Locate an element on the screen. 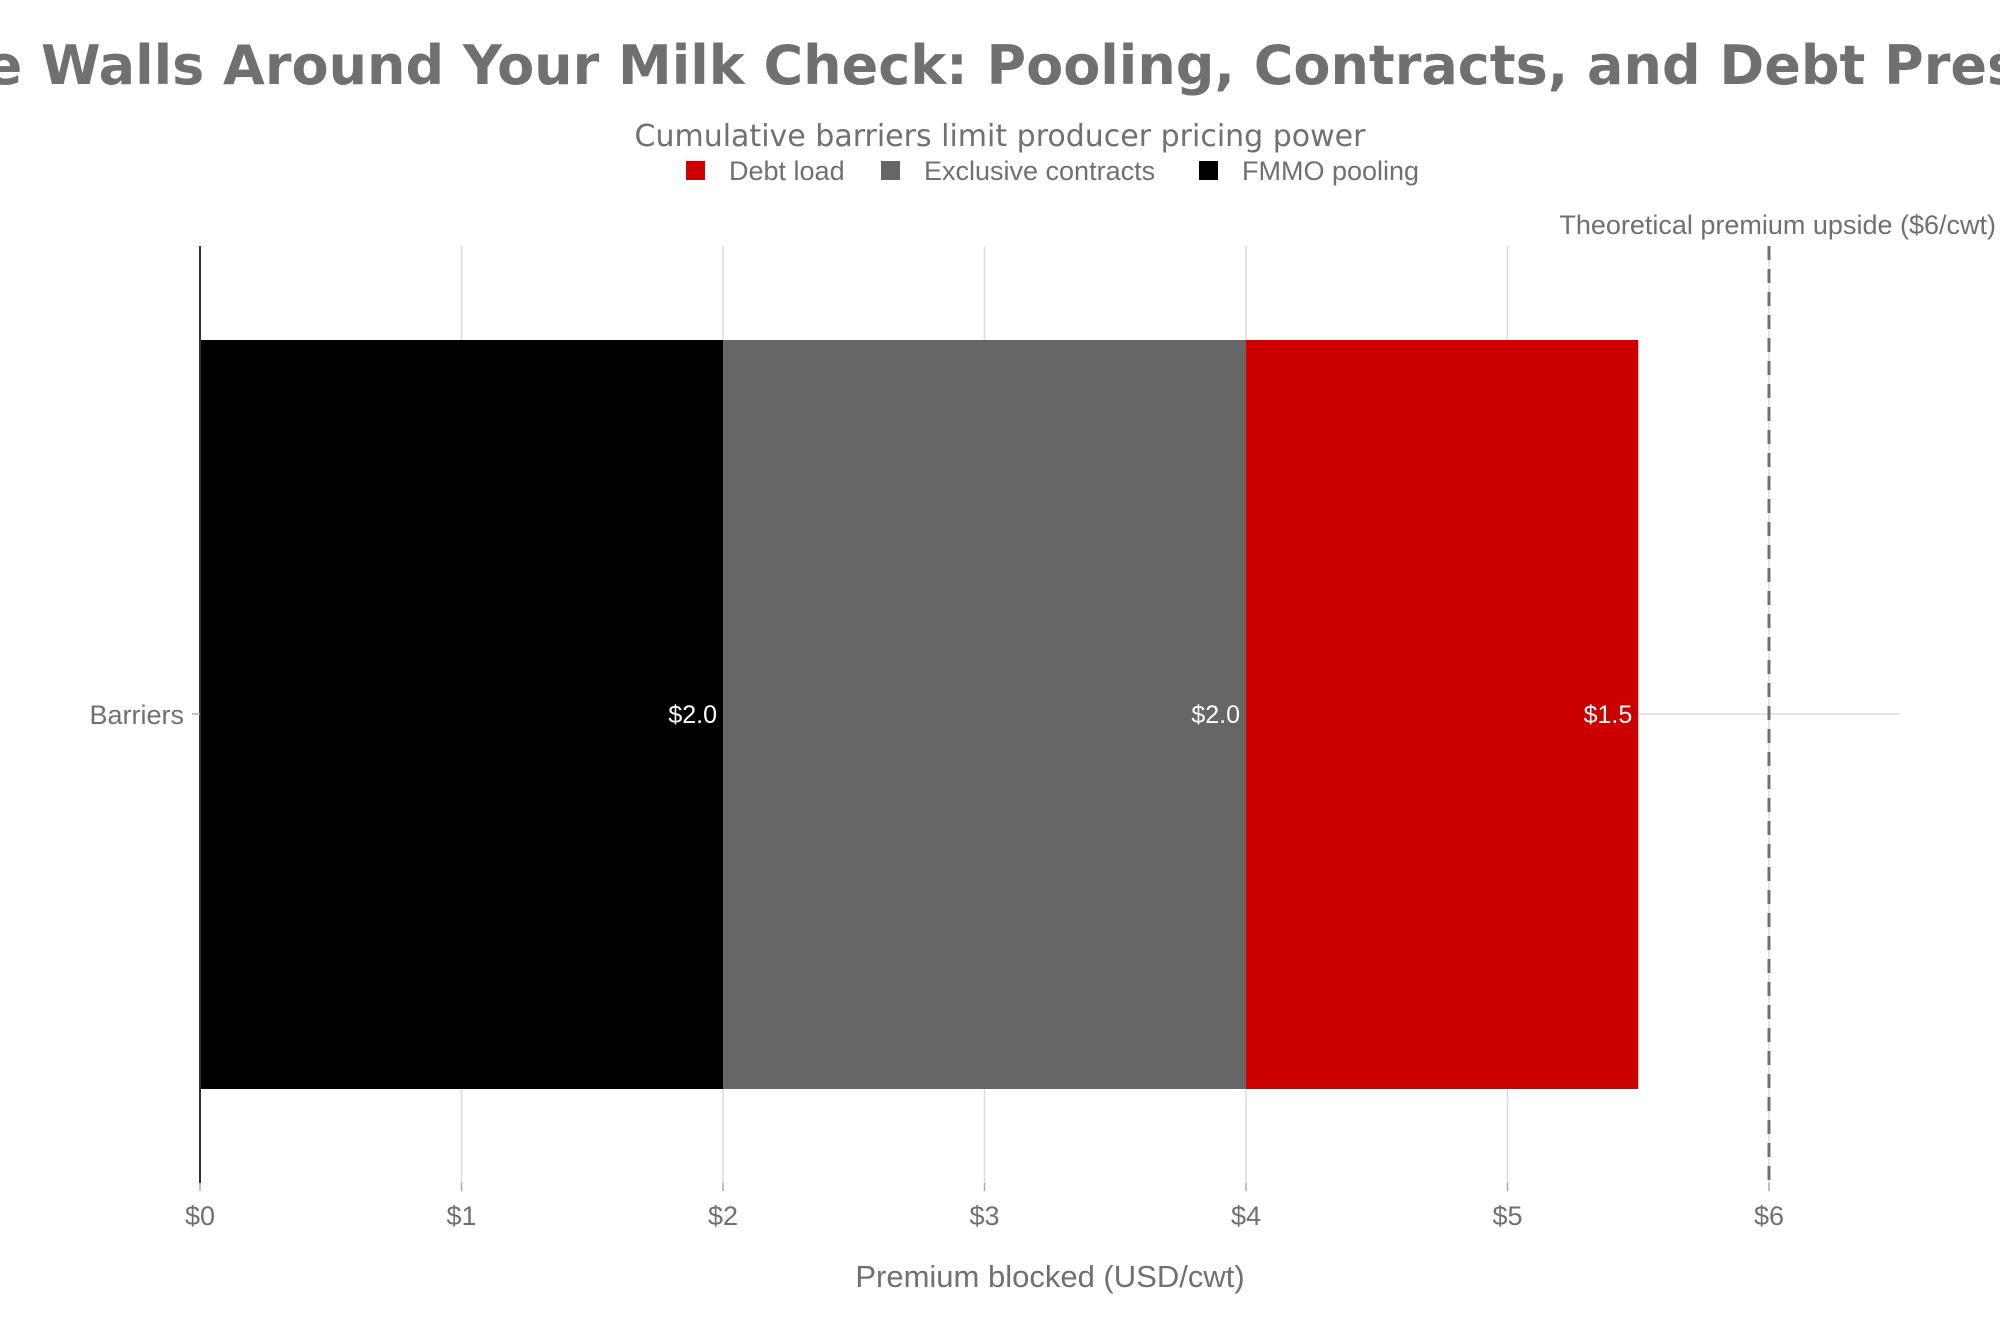 This screenshot has width=2000, height=1333. reference-line-label: Theoretical premium upside ($6/cwt) is located at coordinates (1777, 225).